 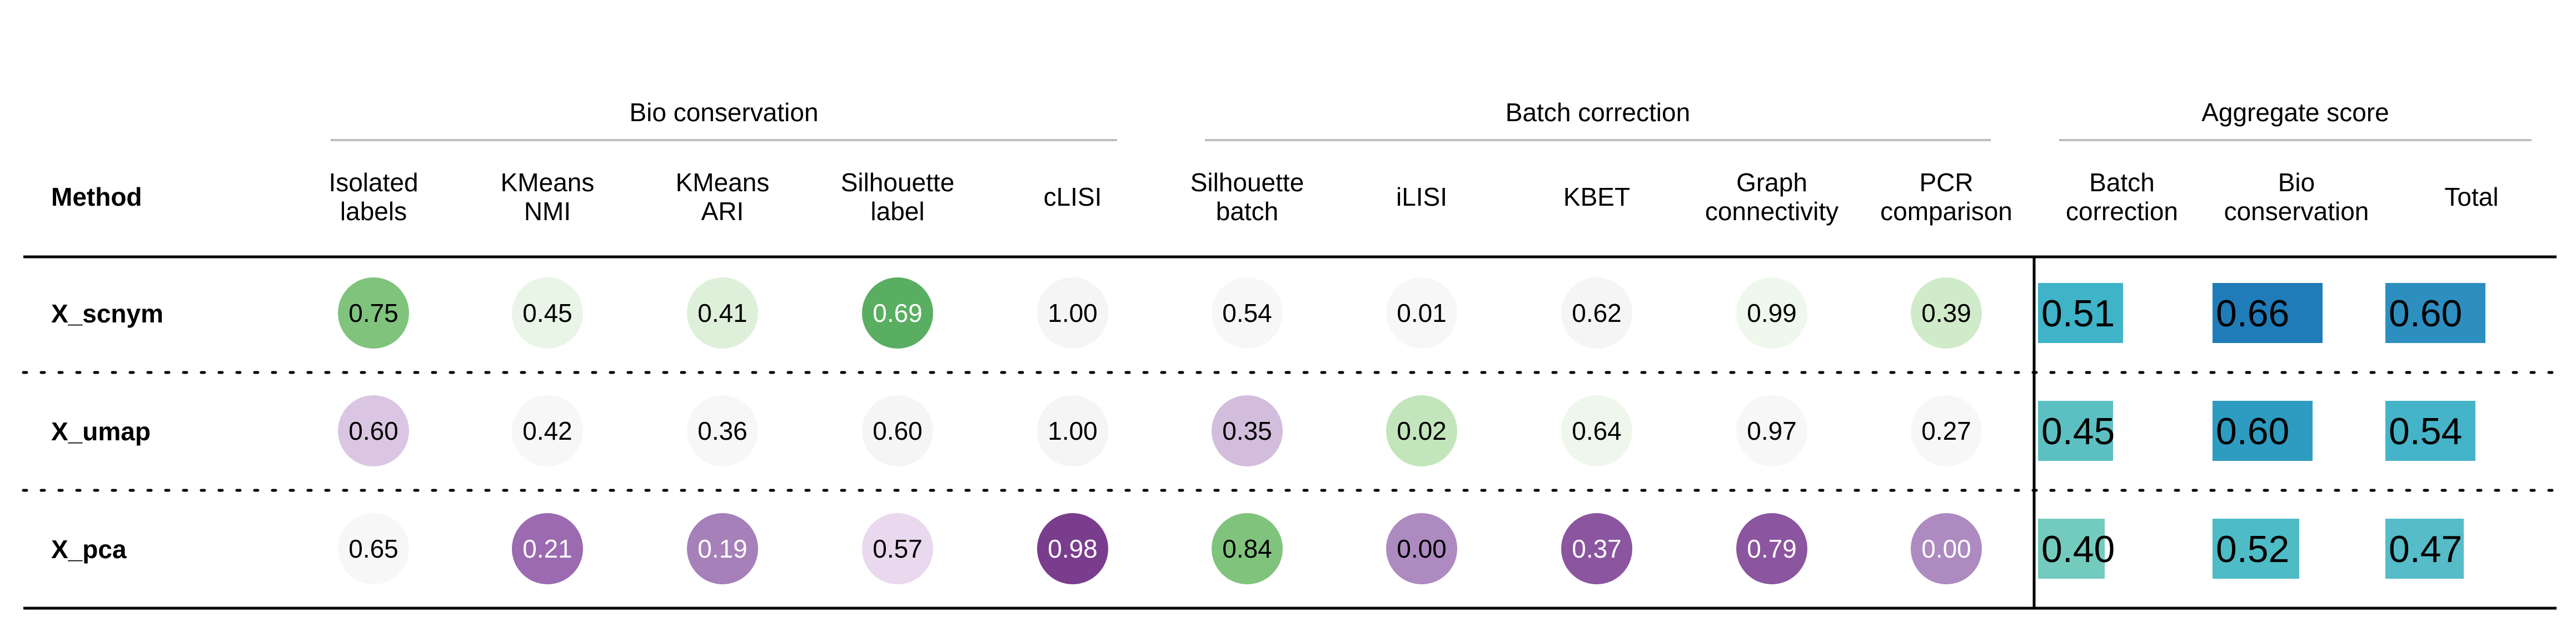 I want to click on score-label: 0.54, so click(x=1247, y=313).